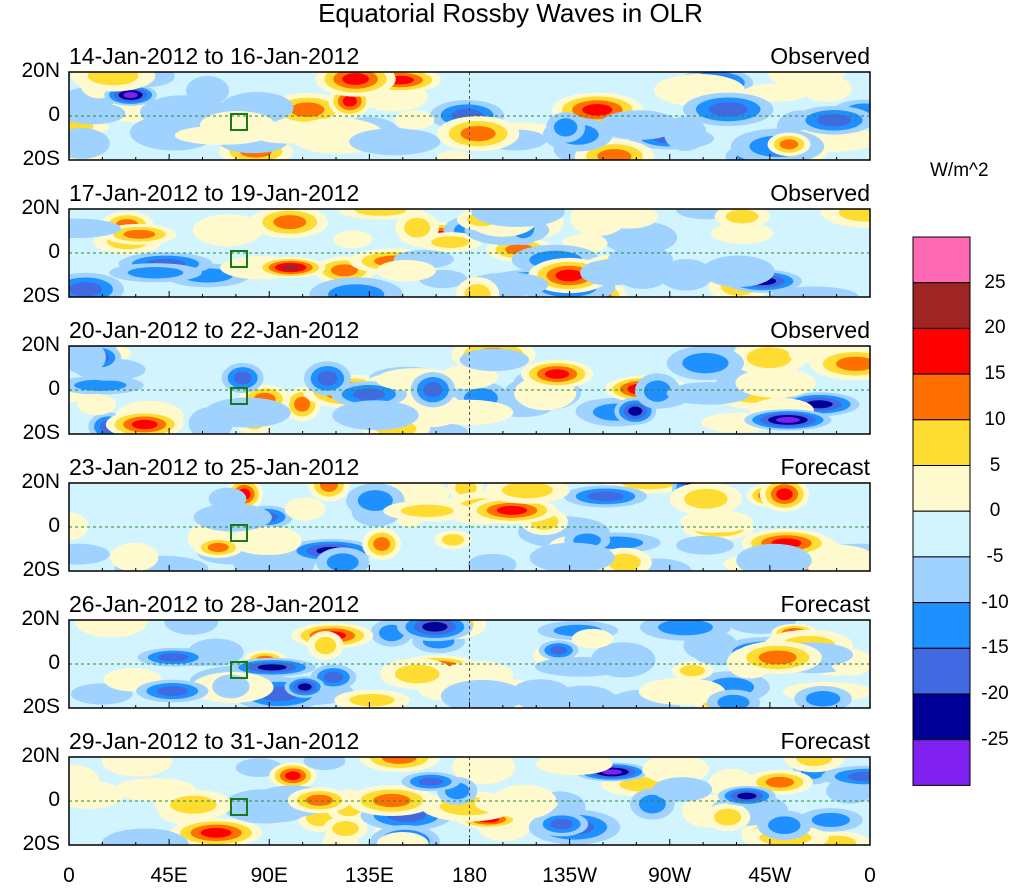 The height and width of the screenshot is (890, 1021). Describe the element at coordinates (995, 328) in the screenshot. I see `colorbar-label: 20` at that location.